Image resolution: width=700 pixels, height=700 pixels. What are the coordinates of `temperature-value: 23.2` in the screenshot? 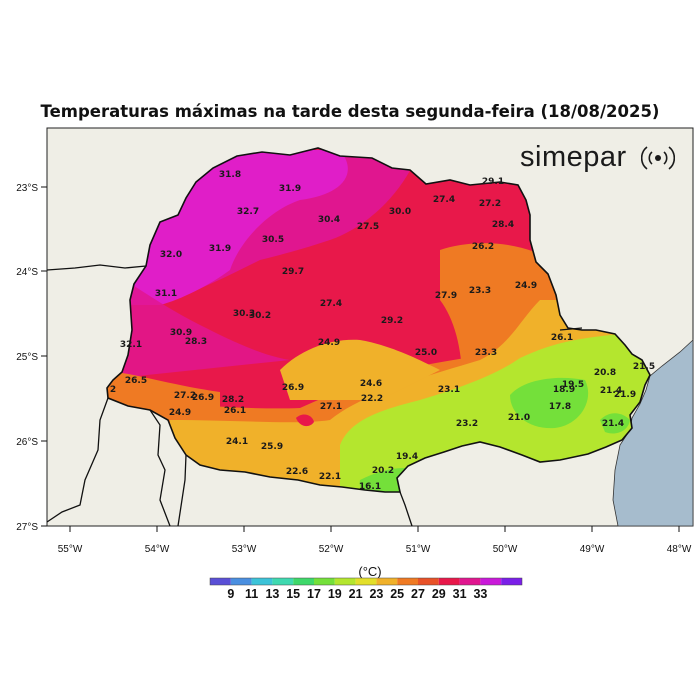 It's located at (467, 424).